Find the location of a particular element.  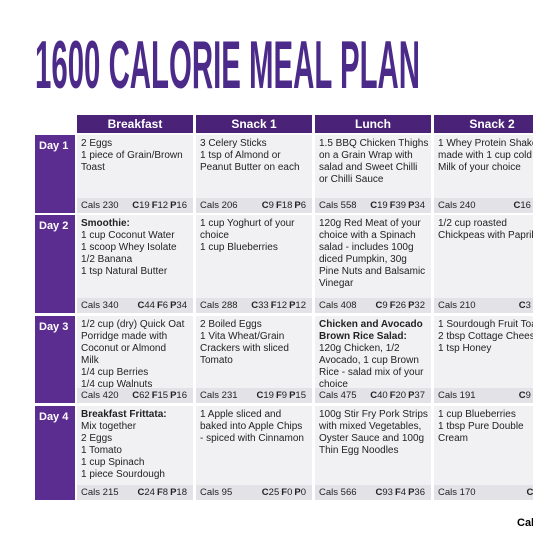

meal-line: 1 Sourdough Fruit Toast is located at coordinates (485, 324).